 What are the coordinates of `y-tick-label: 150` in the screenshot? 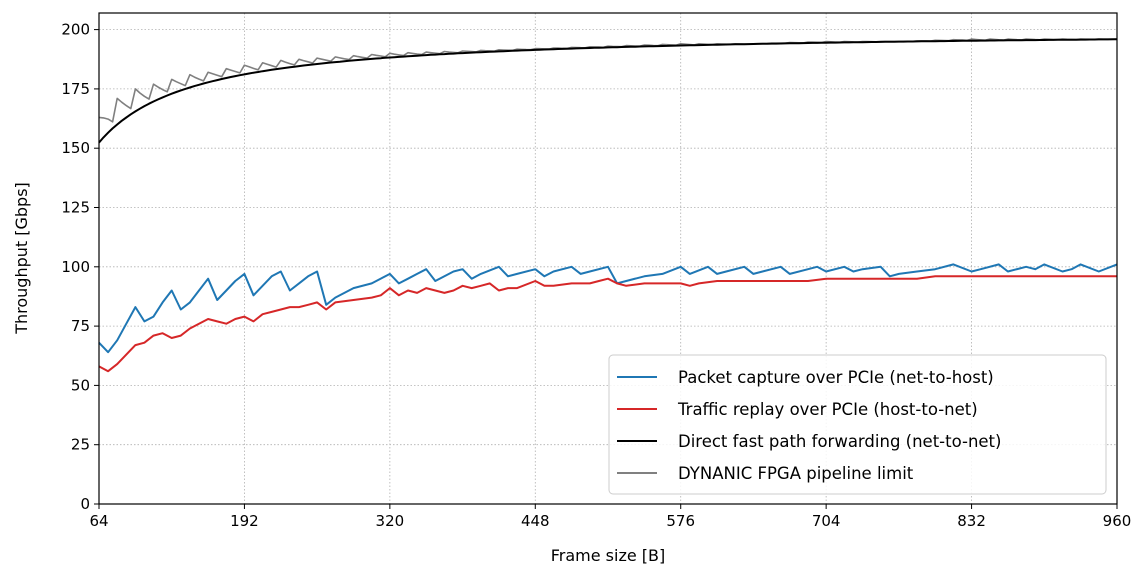 It's located at (75, 148).